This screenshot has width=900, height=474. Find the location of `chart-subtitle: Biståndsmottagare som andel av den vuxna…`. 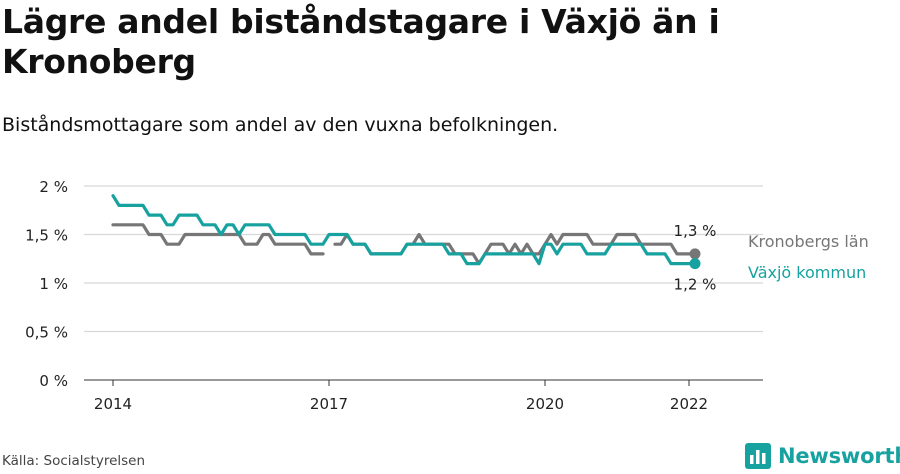

chart-subtitle: Biståndsmottagare som andel av den vuxna… is located at coordinates (280, 125).